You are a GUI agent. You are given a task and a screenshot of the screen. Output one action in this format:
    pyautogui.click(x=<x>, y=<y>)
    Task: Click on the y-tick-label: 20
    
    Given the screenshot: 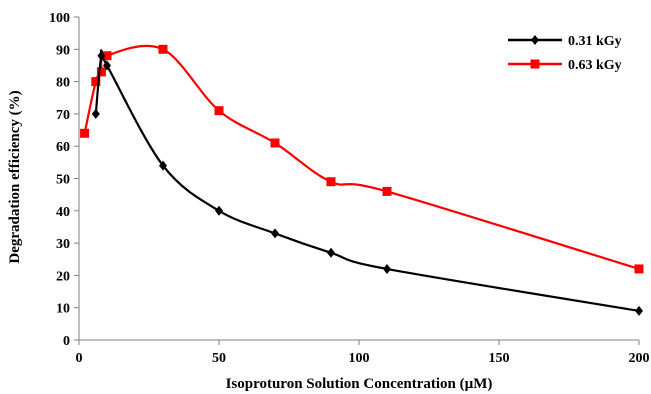 What is the action you would take?
    pyautogui.click(x=63, y=276)
    